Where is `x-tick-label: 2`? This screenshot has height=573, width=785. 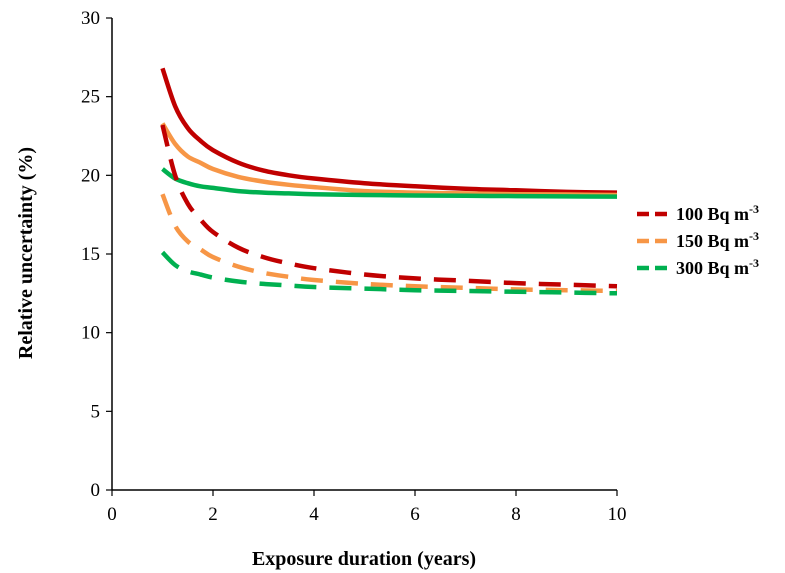 x-tick-label: 2 is located at coordinates (213, 514).